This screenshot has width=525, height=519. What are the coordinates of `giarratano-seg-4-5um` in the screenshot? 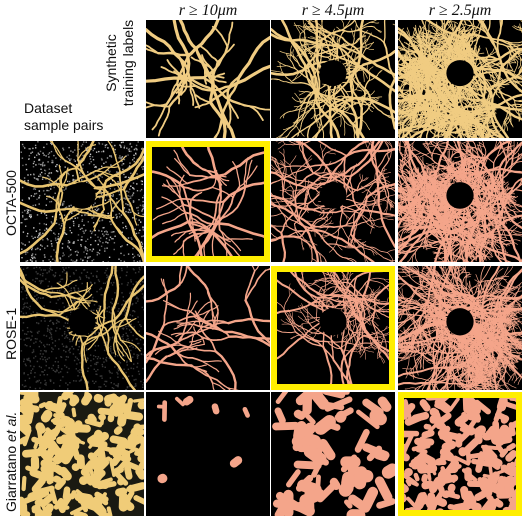 It's located at (333, 454).